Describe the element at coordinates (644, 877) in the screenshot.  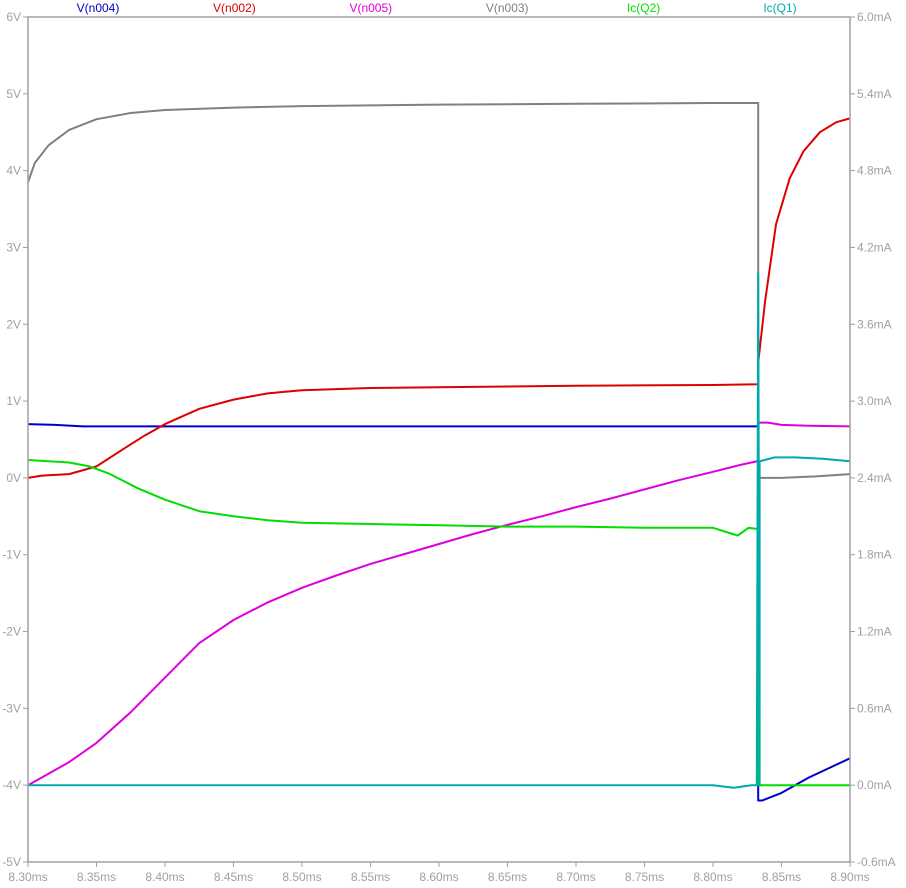
I see `x-tick-label: 8.75ms` at that location.